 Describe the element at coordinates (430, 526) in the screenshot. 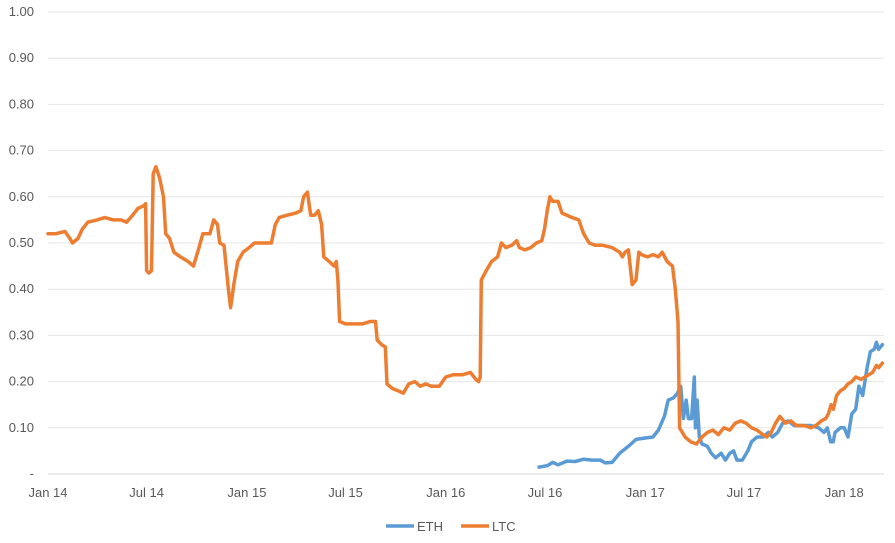

I see `legend-label-eth: ETH` at that location.